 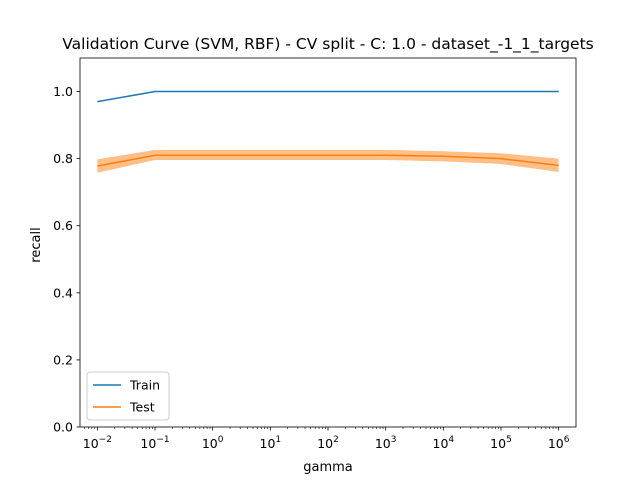 I want to click on x-tick-label: 10², so click(x=328, y=443).